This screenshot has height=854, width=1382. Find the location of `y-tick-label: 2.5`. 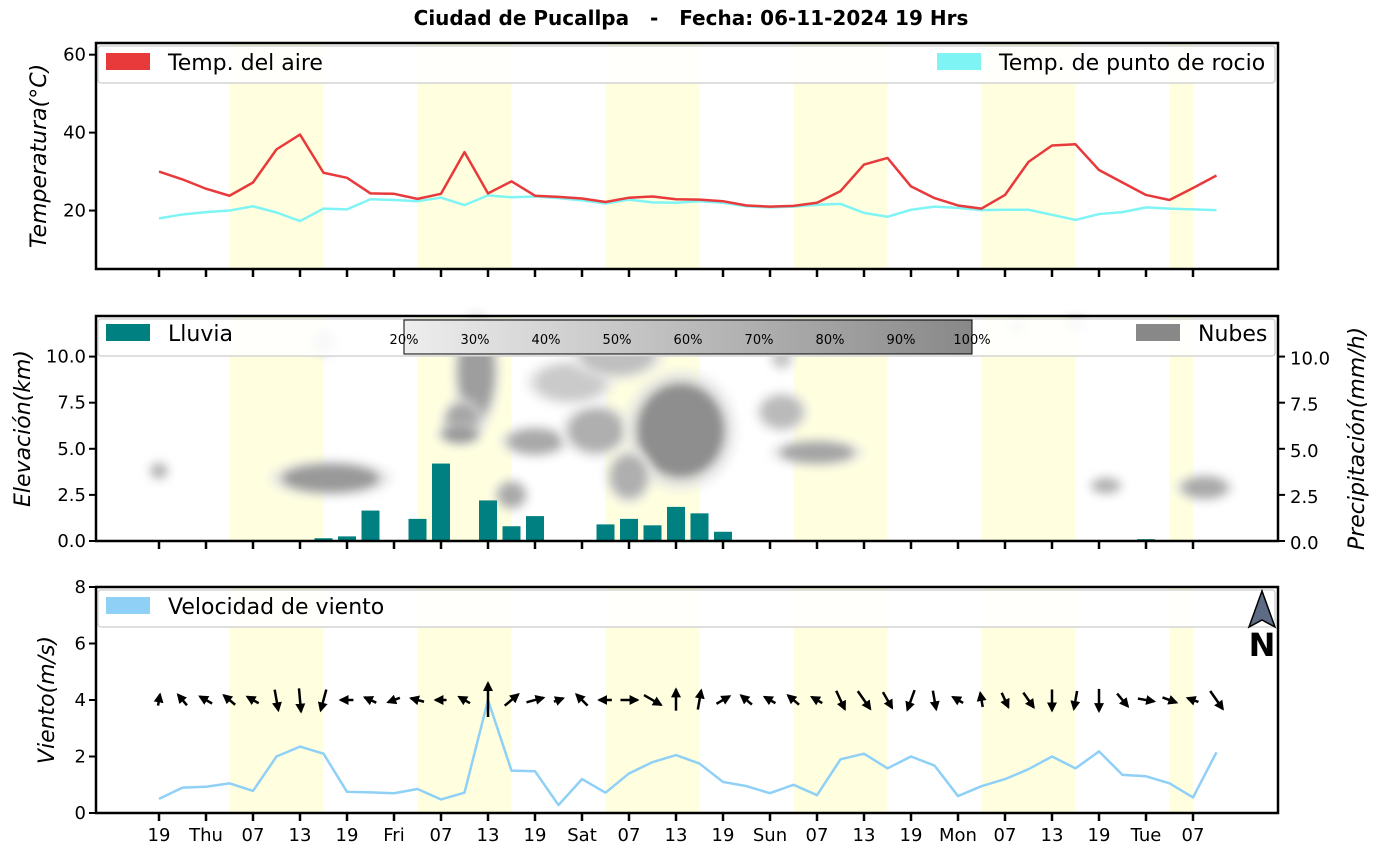

y-tick-label: 2.5 is located at coordinates (71, 495).